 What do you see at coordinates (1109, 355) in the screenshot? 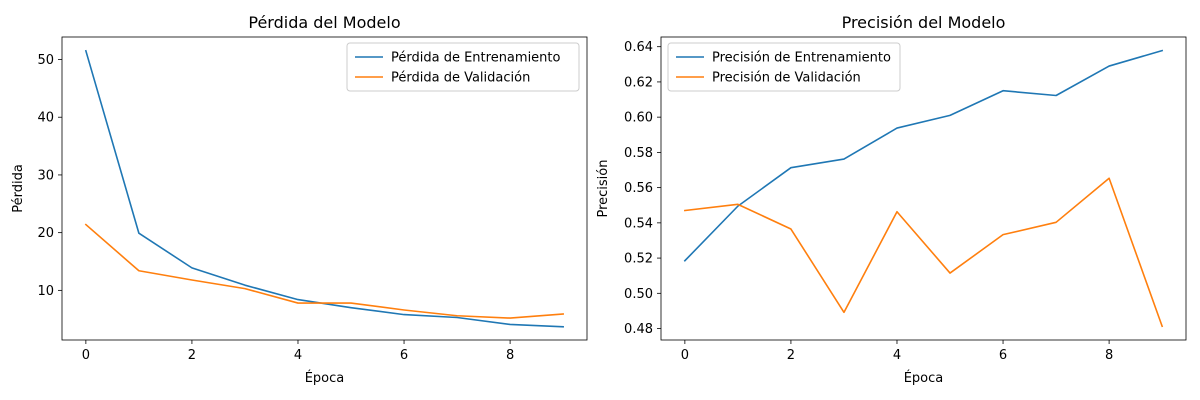
I see `chart2-xtick-label: 8` at bounding box center [1109, 355].